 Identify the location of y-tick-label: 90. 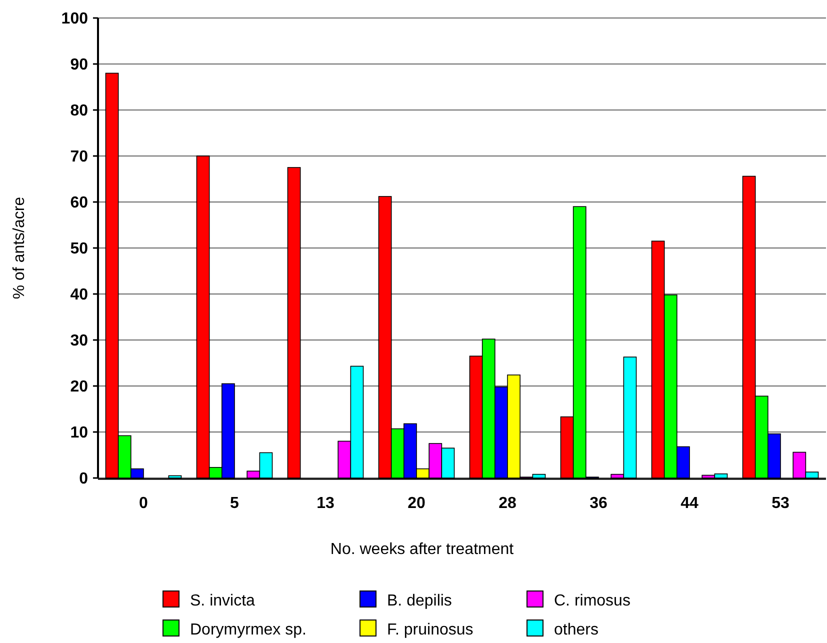
(79, 65).